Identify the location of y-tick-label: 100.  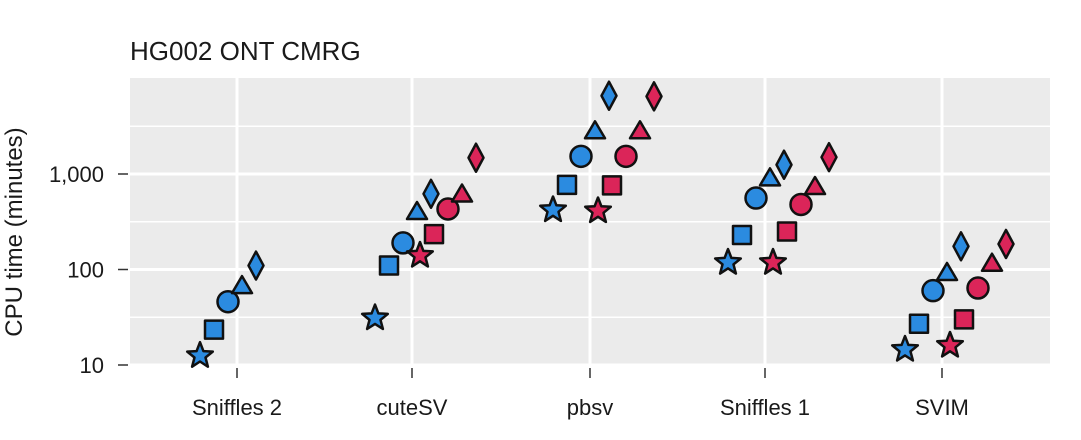
(85, 270).